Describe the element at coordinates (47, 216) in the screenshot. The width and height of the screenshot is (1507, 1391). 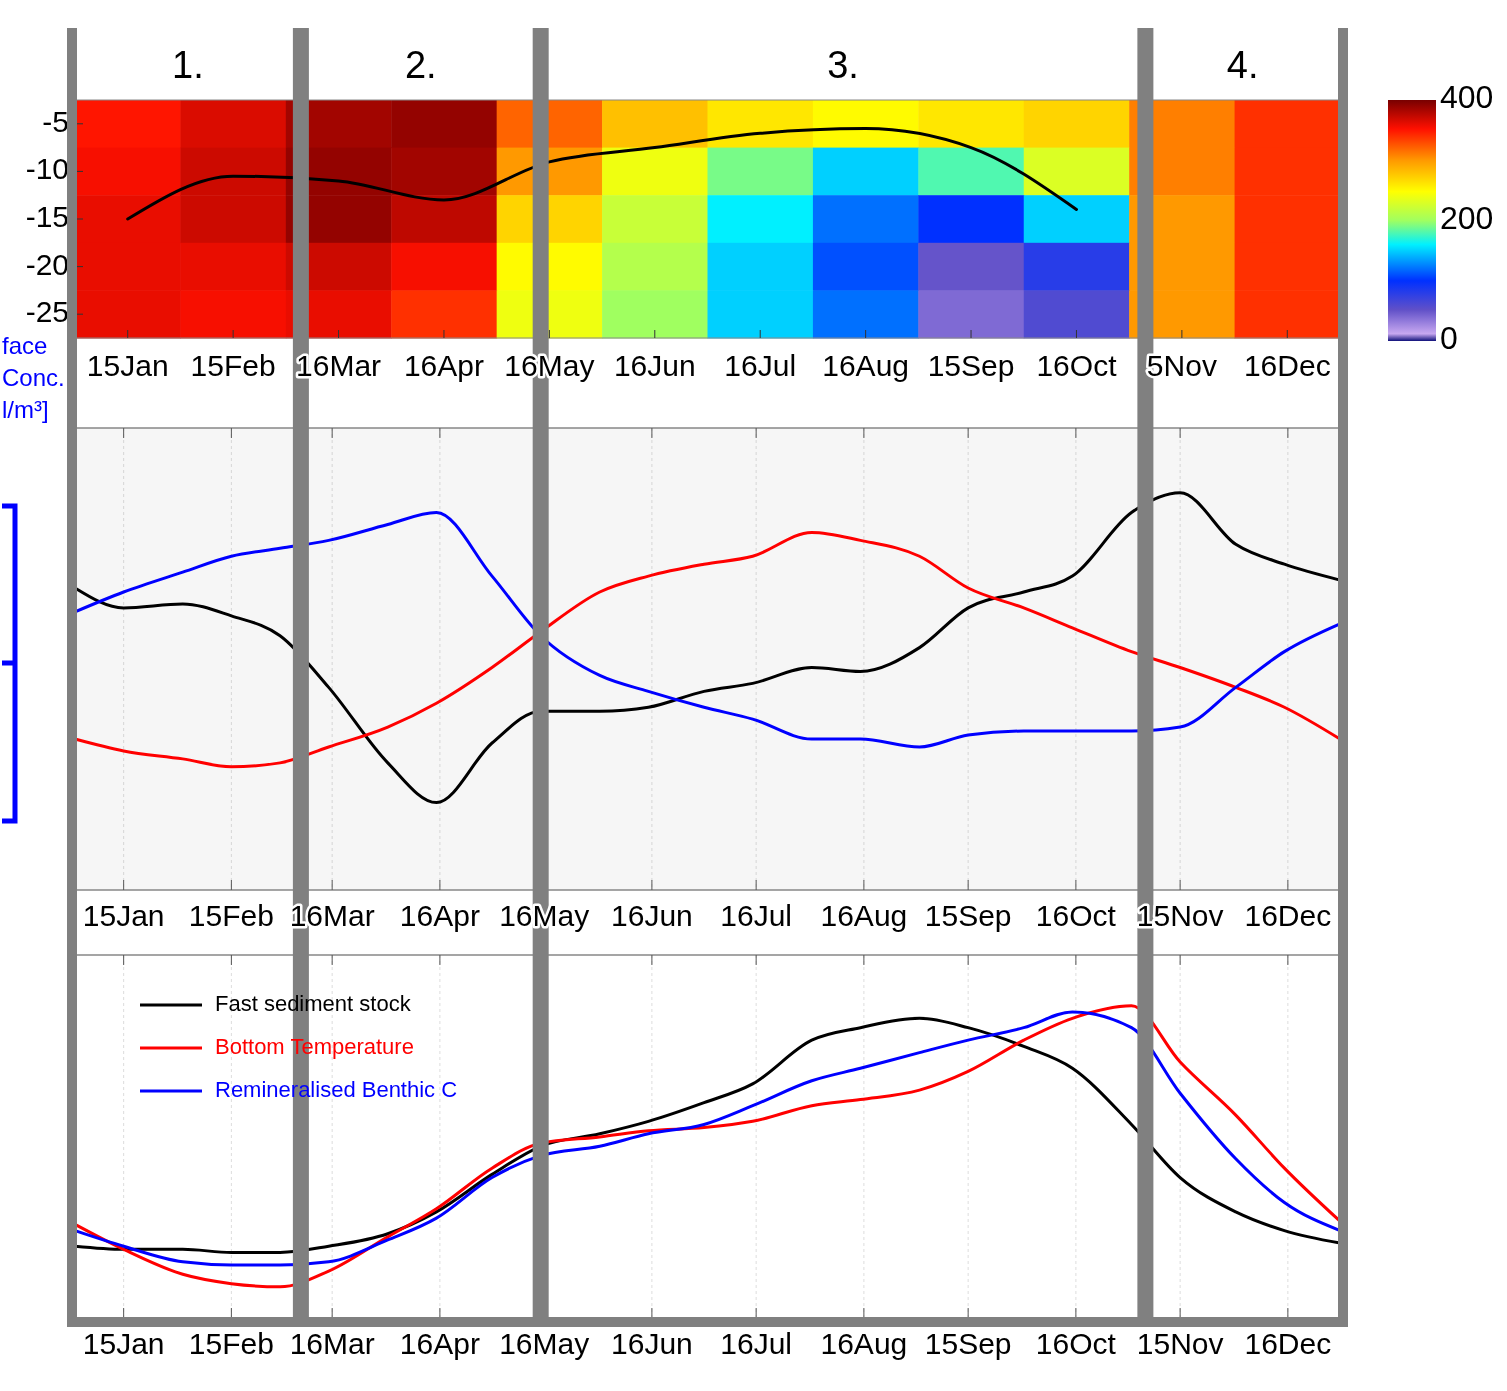
I see `y-tick-label: -15` at that location.